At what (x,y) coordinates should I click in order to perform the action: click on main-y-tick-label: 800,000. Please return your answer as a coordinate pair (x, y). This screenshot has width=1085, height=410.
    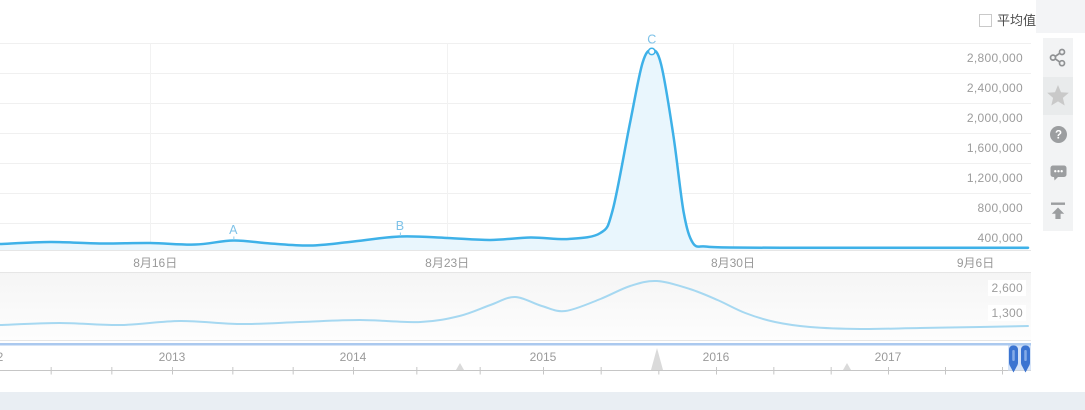
    Looking at the image, I should click on (1000, 208).